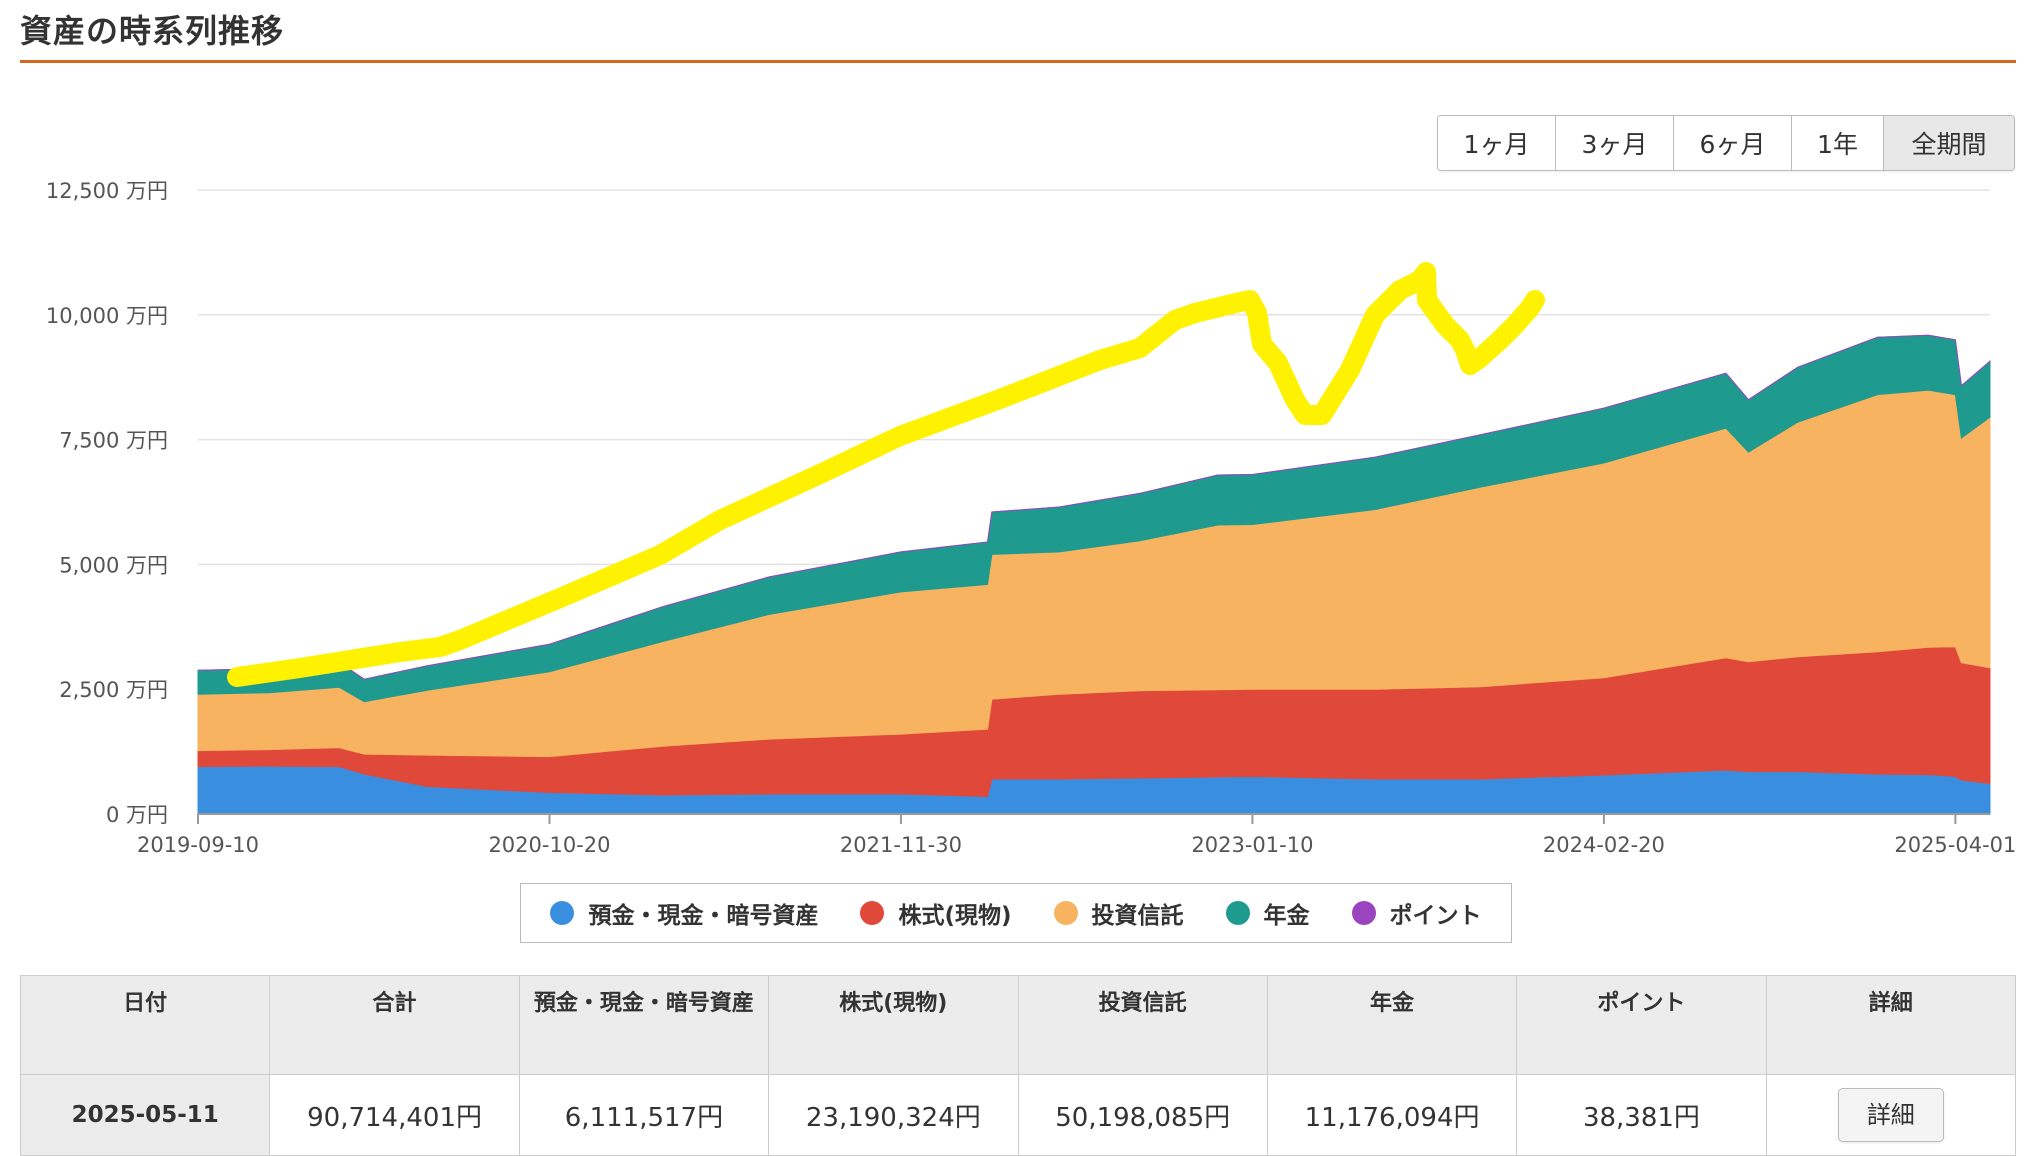 This screenshot has width=2026, height=1156. What do you see at coordinates (1137, 916) in the screenshot?
I see `legend-label: 投資信託` at bounding box center [1137, 916].